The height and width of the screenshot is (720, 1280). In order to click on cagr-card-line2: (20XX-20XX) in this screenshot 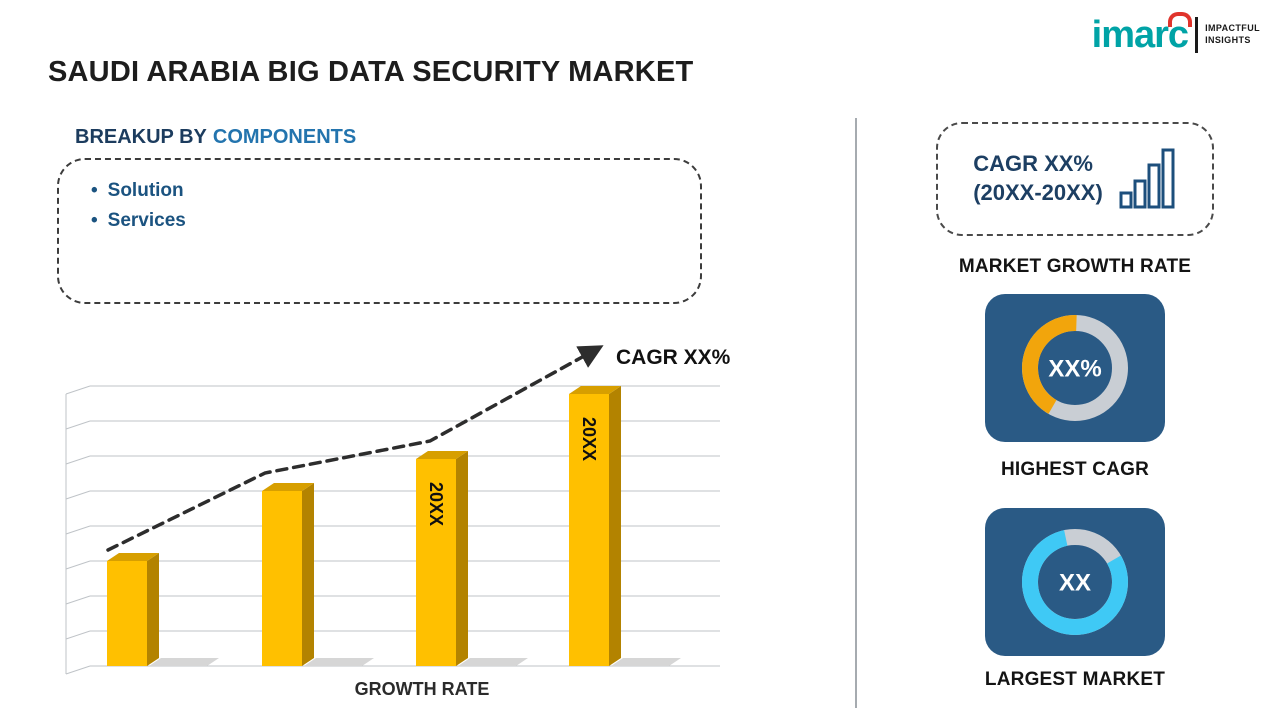, I will do `click(1038, 192)`.